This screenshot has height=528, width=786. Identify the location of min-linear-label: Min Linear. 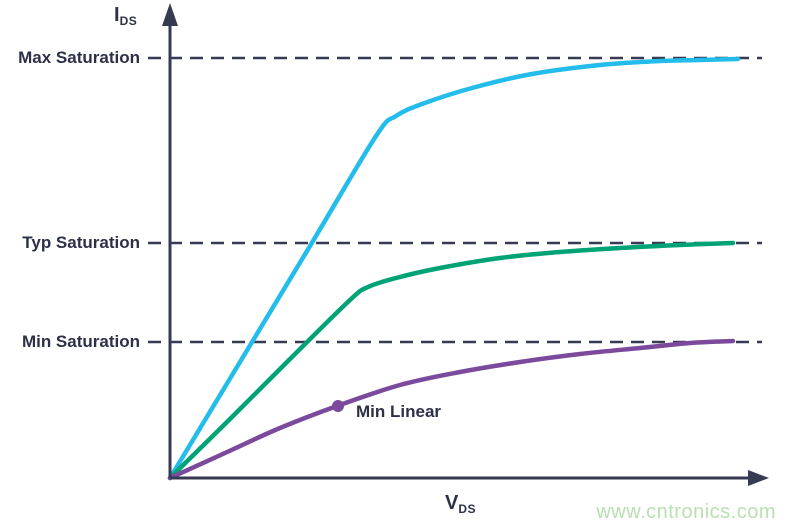
(399, 411).